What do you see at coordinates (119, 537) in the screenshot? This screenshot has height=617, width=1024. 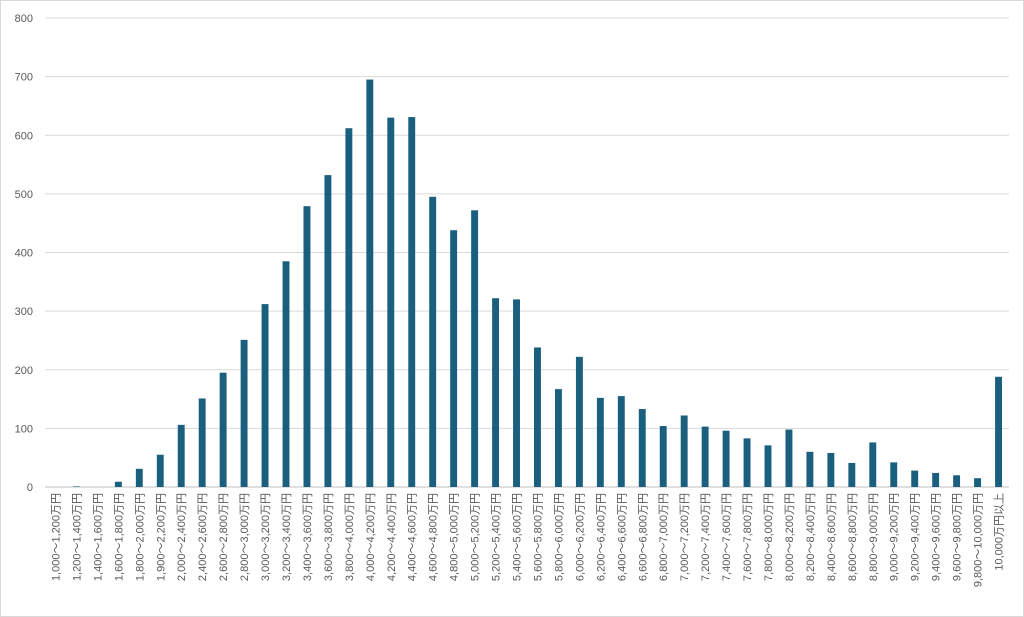 I see `x-tick-label: 1,600～1,800万円` at bounding box center [119, 537].